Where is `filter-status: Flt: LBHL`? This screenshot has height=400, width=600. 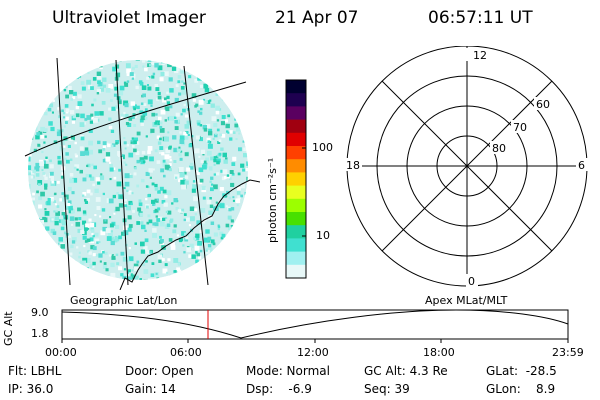 filter-status: Flt: LBHL is located at coordinates (35, 371).